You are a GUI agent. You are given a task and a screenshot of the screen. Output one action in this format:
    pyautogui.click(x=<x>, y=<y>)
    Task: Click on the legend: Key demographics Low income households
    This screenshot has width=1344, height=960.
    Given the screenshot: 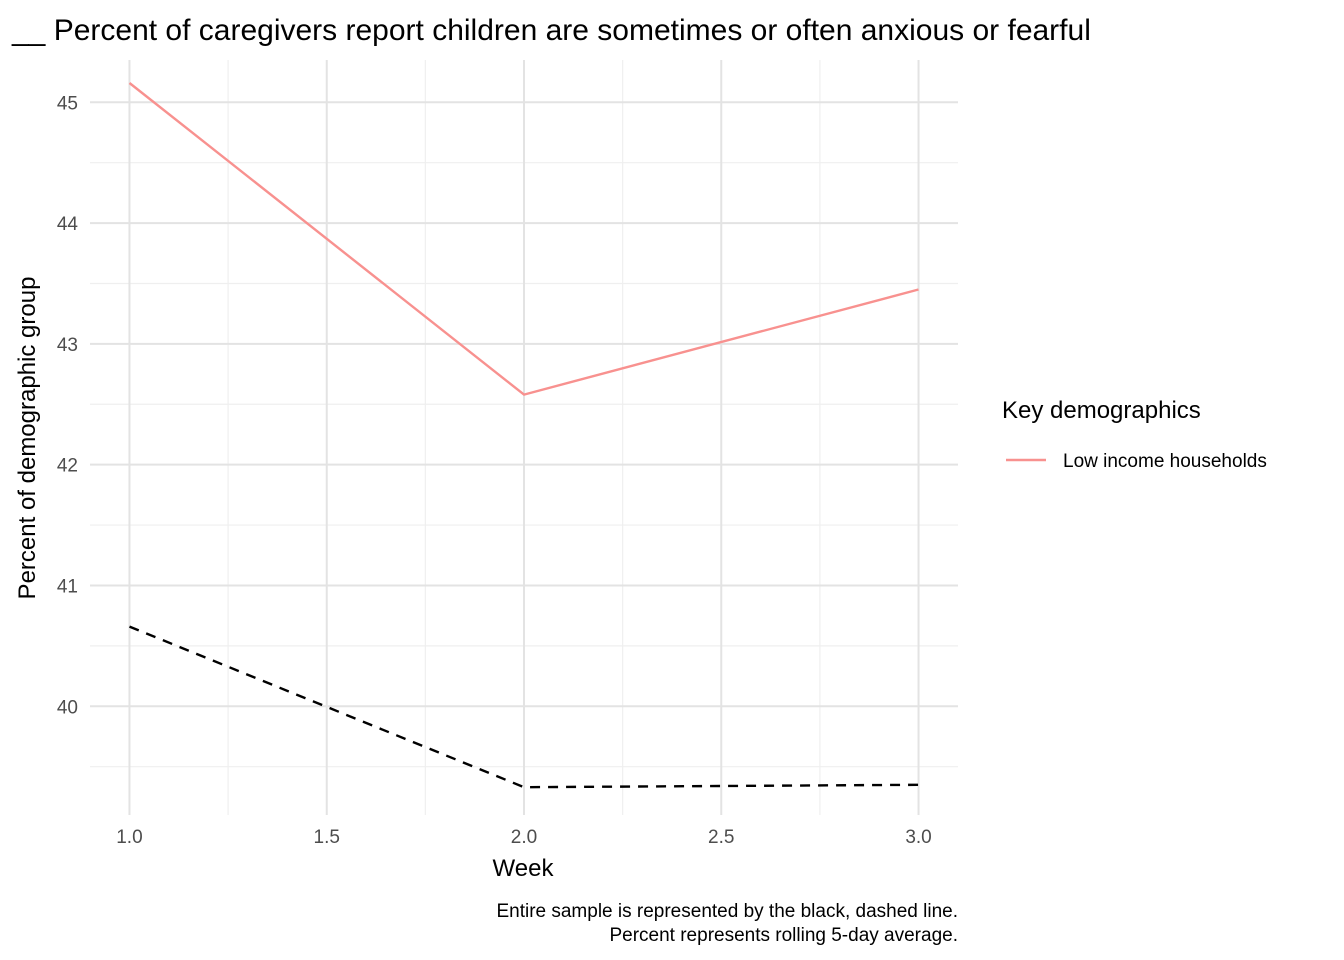 What is the action you would take?
    pyautogui.click(x=1134, y=434)
    